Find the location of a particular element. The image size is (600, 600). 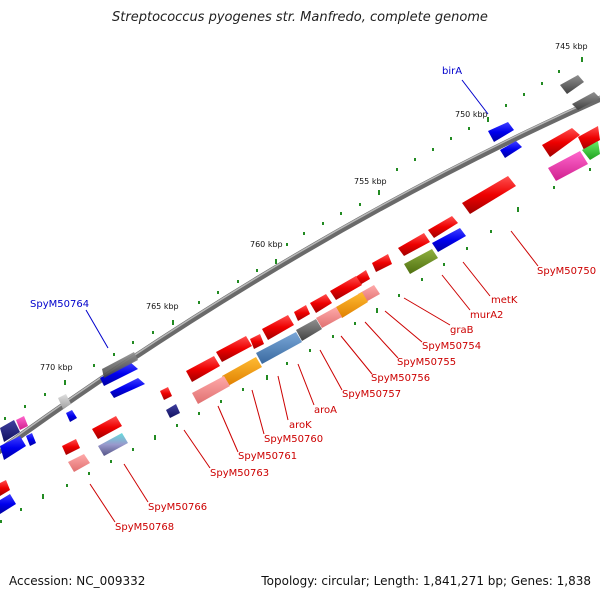

tick-label-745: 745 kbp is located at coordinates (571, 46).